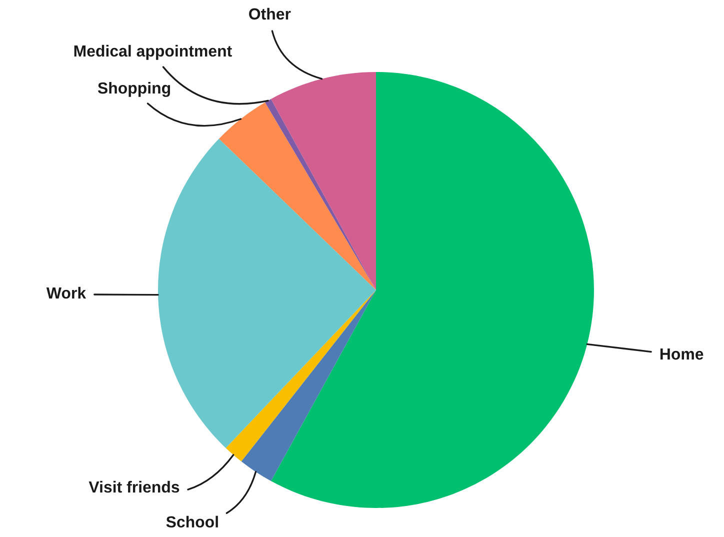 This screenshot has width=724, height=537. I want to click on slice-label: Shopping, so click(134, 89).